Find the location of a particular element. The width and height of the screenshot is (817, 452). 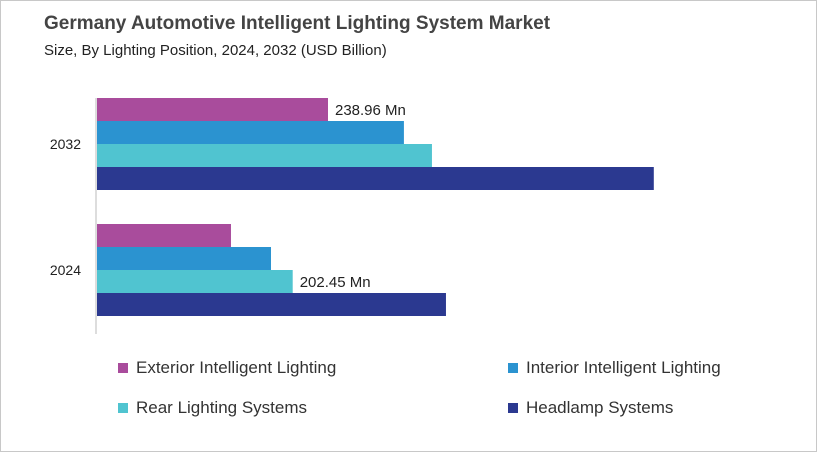

legend-item: Headlamp Systems is located at coordinates (590, 408).